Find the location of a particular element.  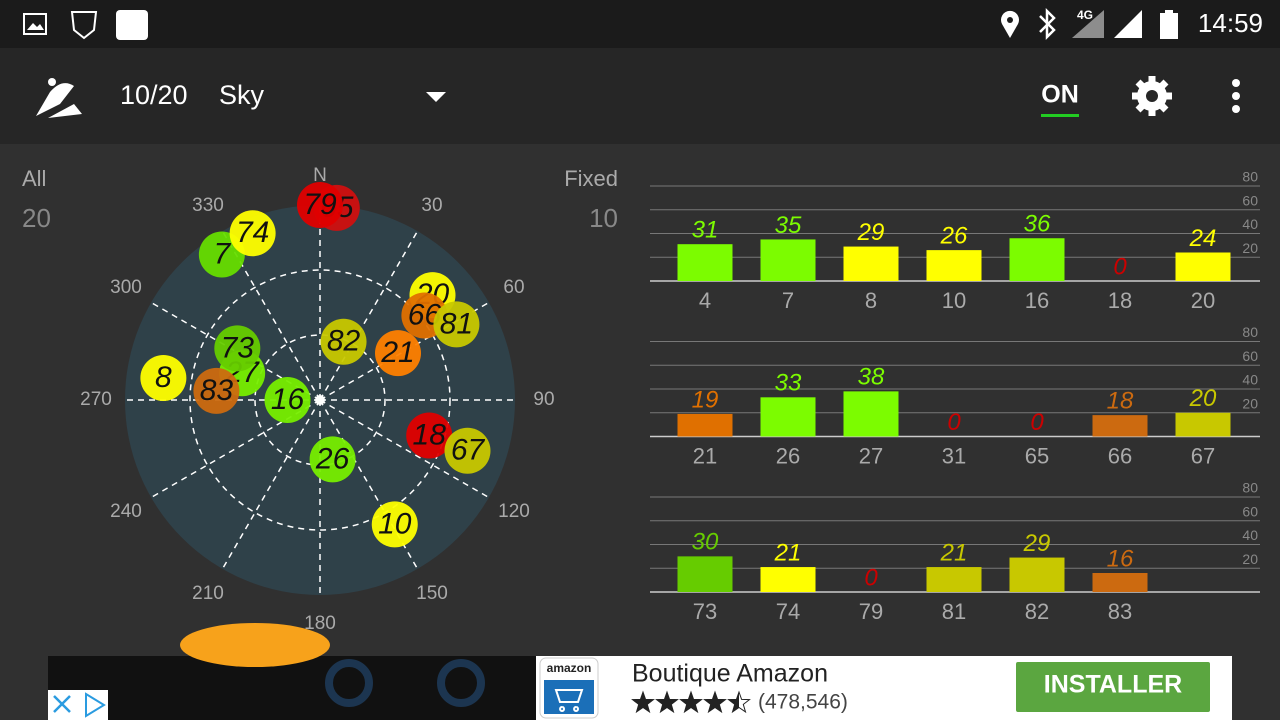

value-label: 38 is located at coordinates (871, 377).